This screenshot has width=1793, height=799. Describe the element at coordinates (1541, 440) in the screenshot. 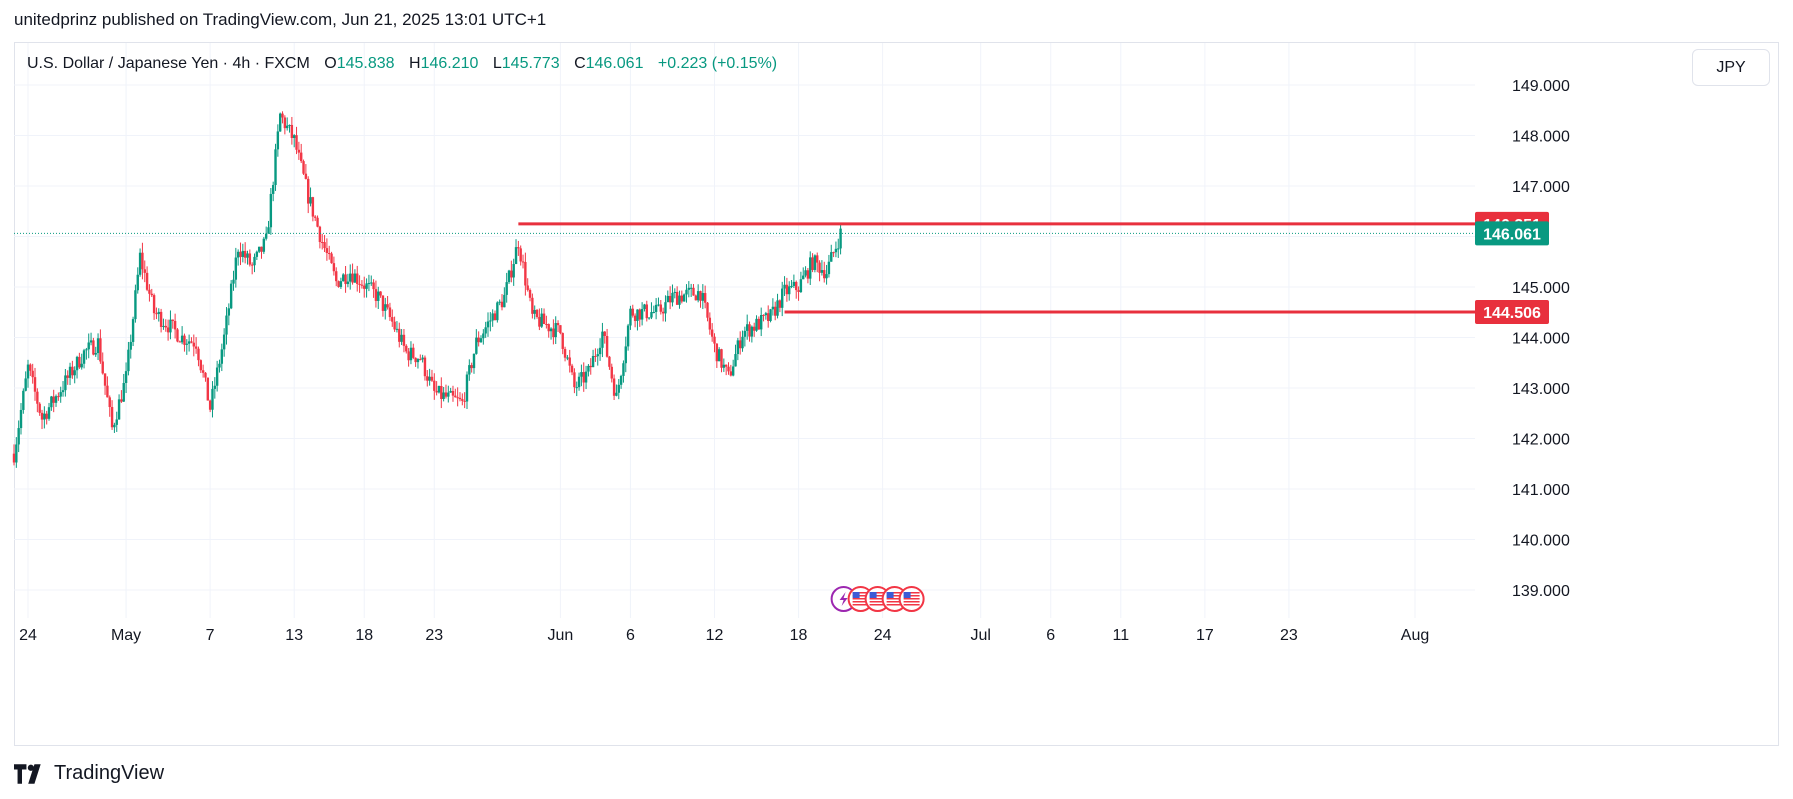

I see `y-tick-label: 142.000` at that location.